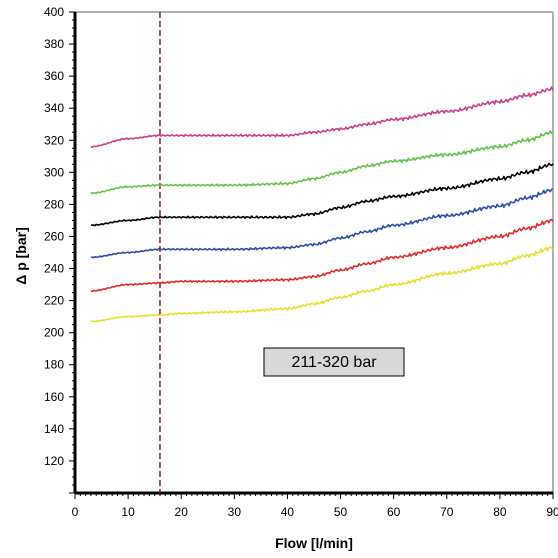 The image size is (558, 558). Describe the element at coordinates (75, 512) in the screenshot. I see `x-tick-label: 0` at that location.